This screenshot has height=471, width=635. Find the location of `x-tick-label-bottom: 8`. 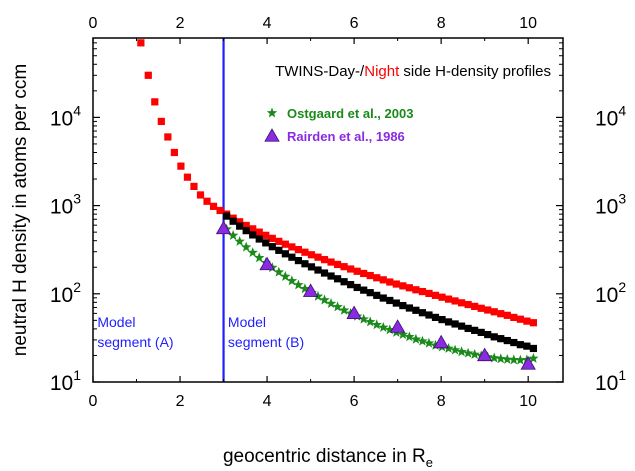

x-tick-label-bottom: 8 is located at coordinates (441, 401).